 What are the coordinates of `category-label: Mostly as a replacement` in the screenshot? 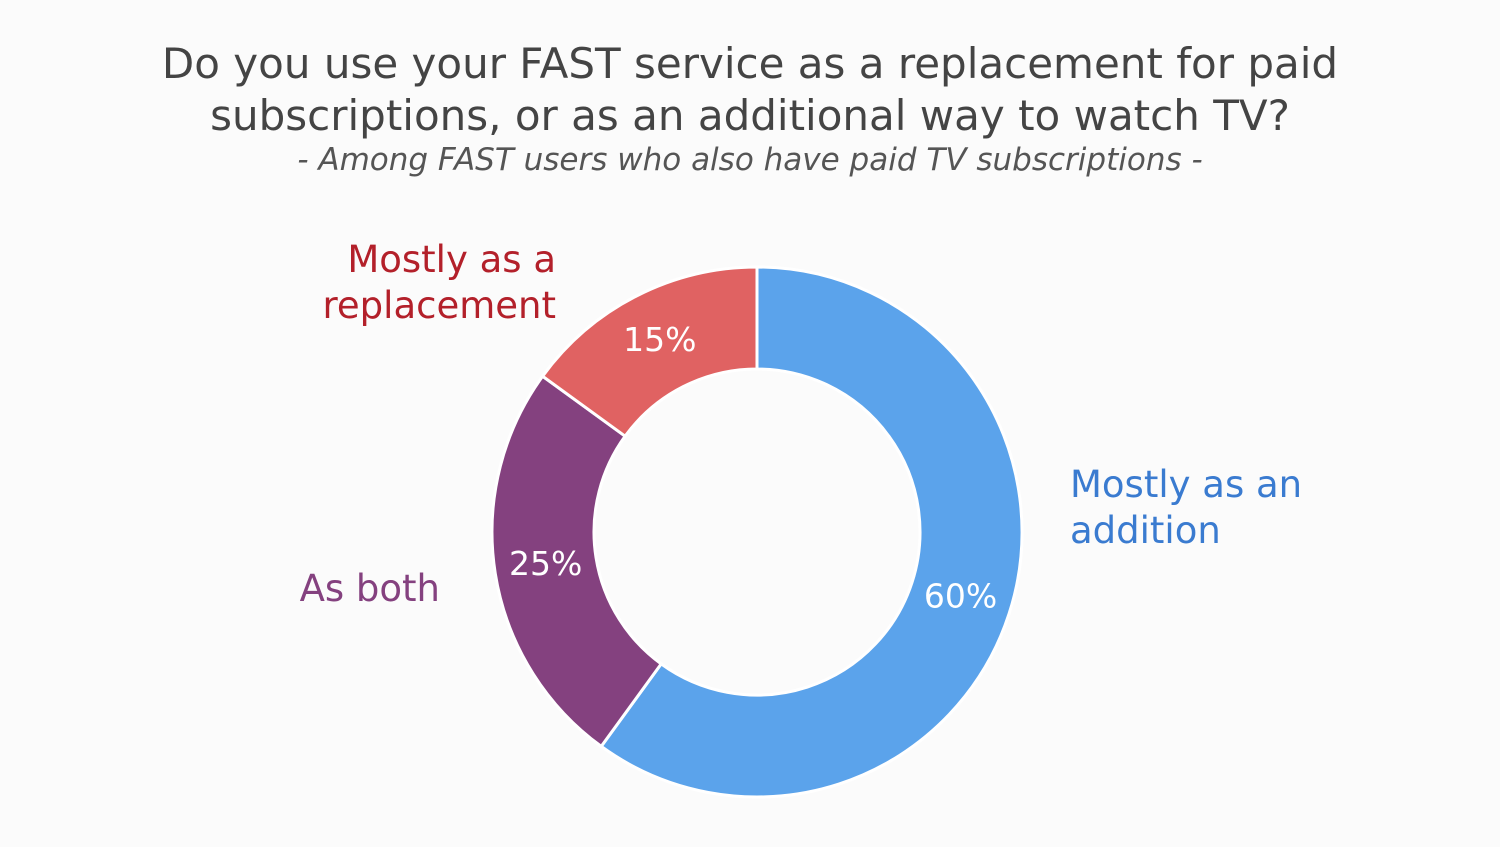 It's located at (439, 282).